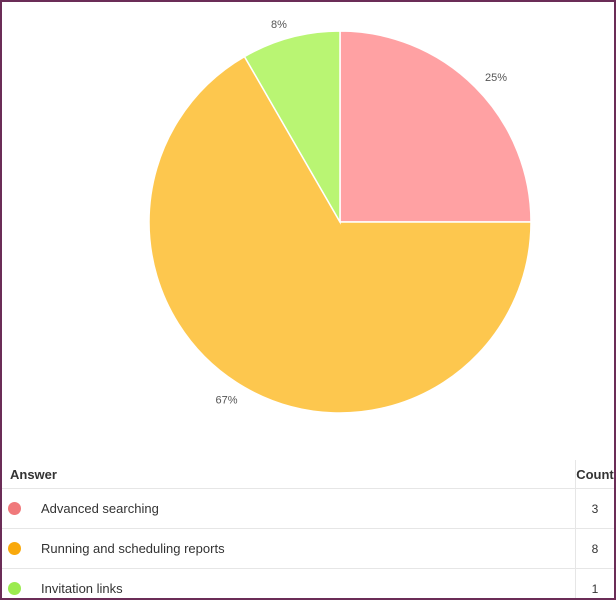 Image resolution: width=616 pixels, height=600 pixels. I want to click on answer-label: Advanced searching, so click(100, 508).